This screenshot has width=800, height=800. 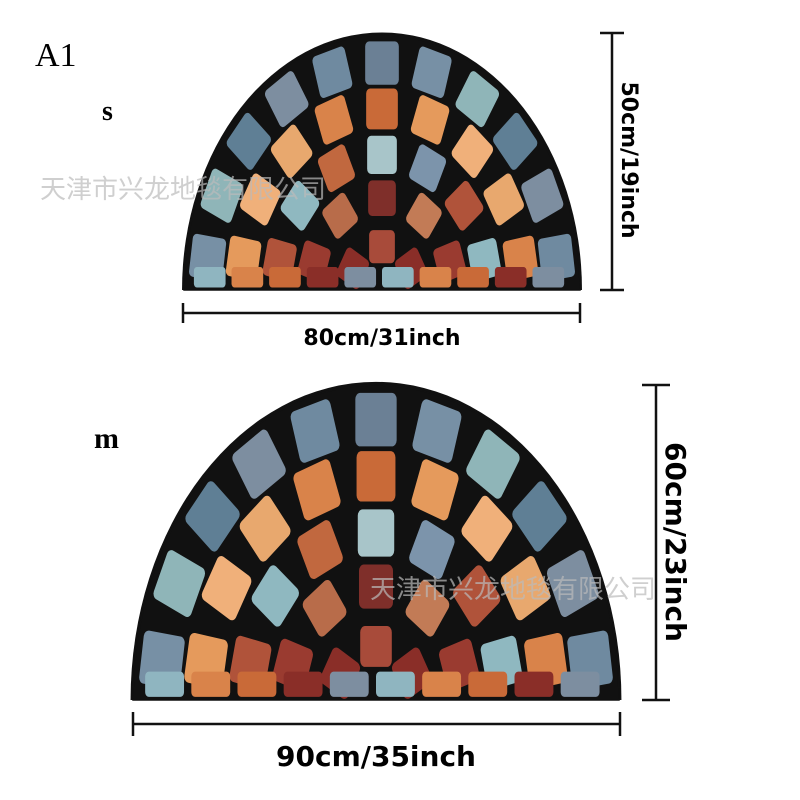 I want to click on size-label: s, so click(x=107, y=111).